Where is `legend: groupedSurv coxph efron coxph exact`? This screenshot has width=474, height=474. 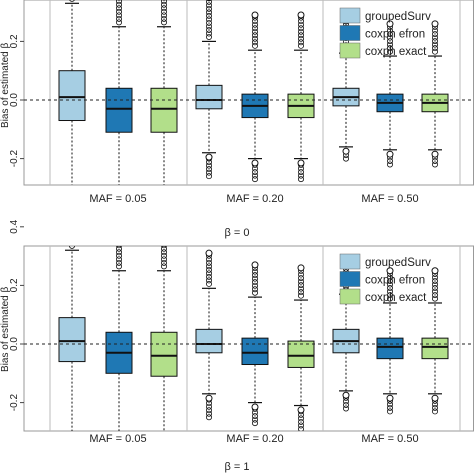 legend: groupedSurv coxph efron coxph exact is located at coordinates (385, 33).